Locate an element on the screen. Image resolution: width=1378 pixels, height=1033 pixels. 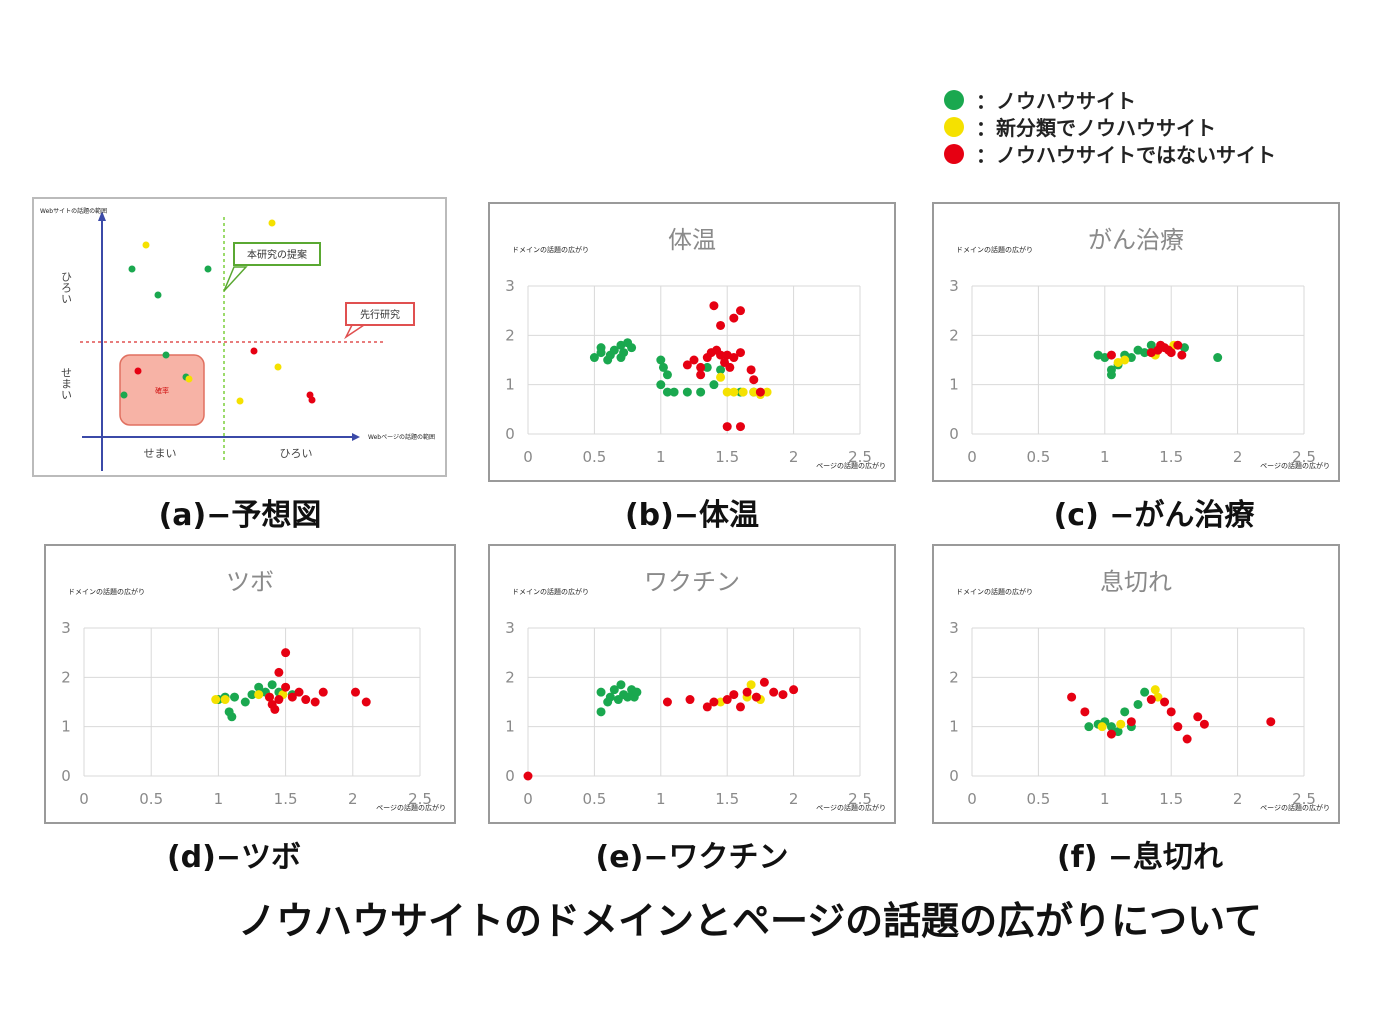
legend-label-yellow: ：新分類でノウハウサイト is located at coordinates (1096, 128).